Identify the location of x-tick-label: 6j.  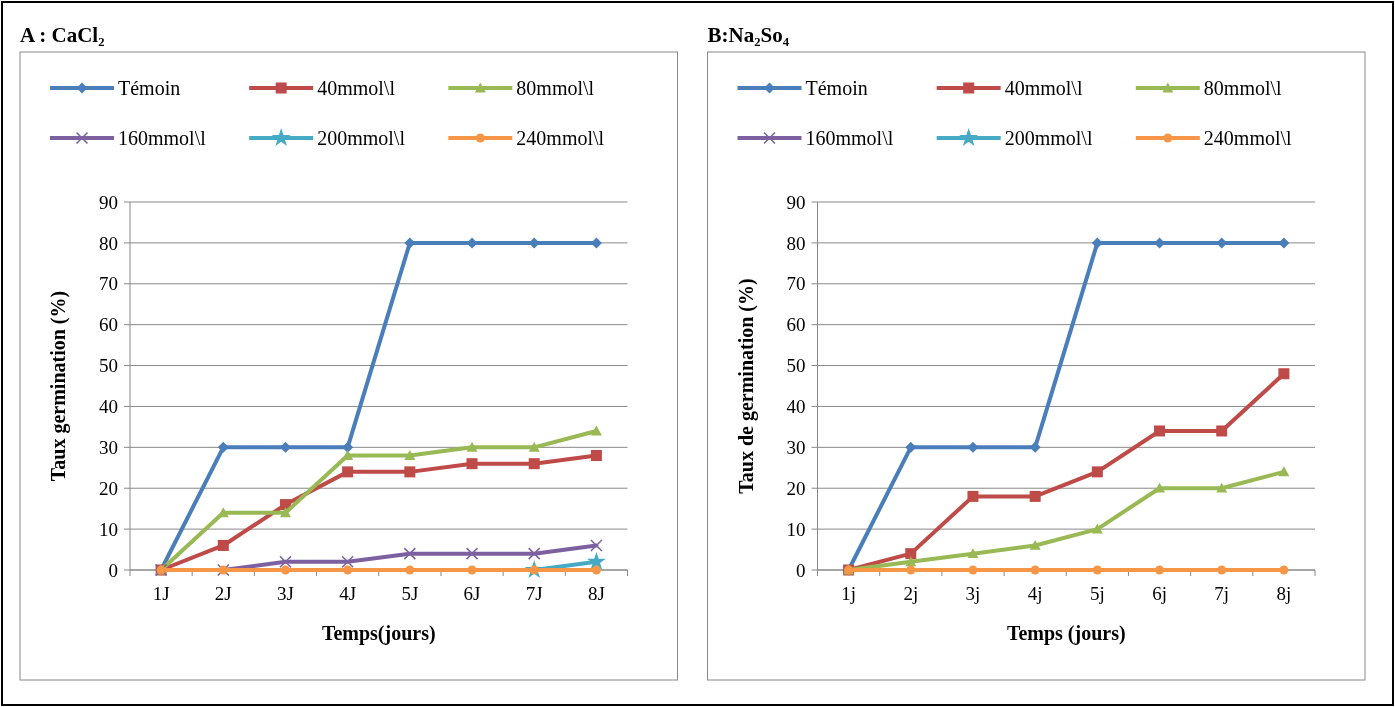
(1159, 593).